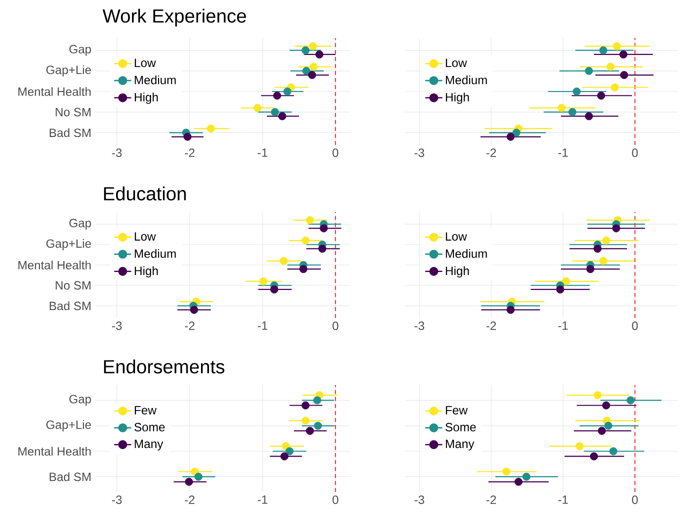  What do you see at coordinates (174, 17) in the screenshot?
I see `chart-title: Work Experience` at bounding box center [174, 17].